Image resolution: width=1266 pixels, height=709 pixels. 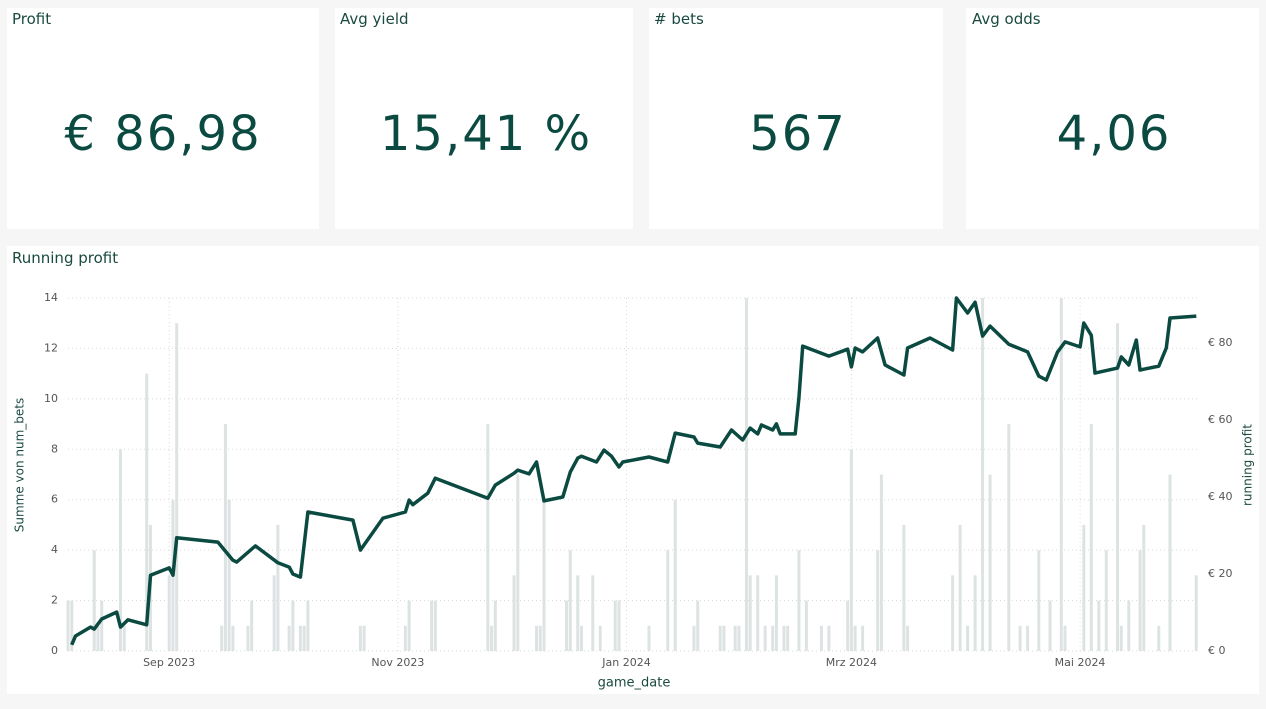 What do you see at coordinates (54, 600) in the screenshot?
I see `y-tick-label: 2` at bounding box center [54, 600].